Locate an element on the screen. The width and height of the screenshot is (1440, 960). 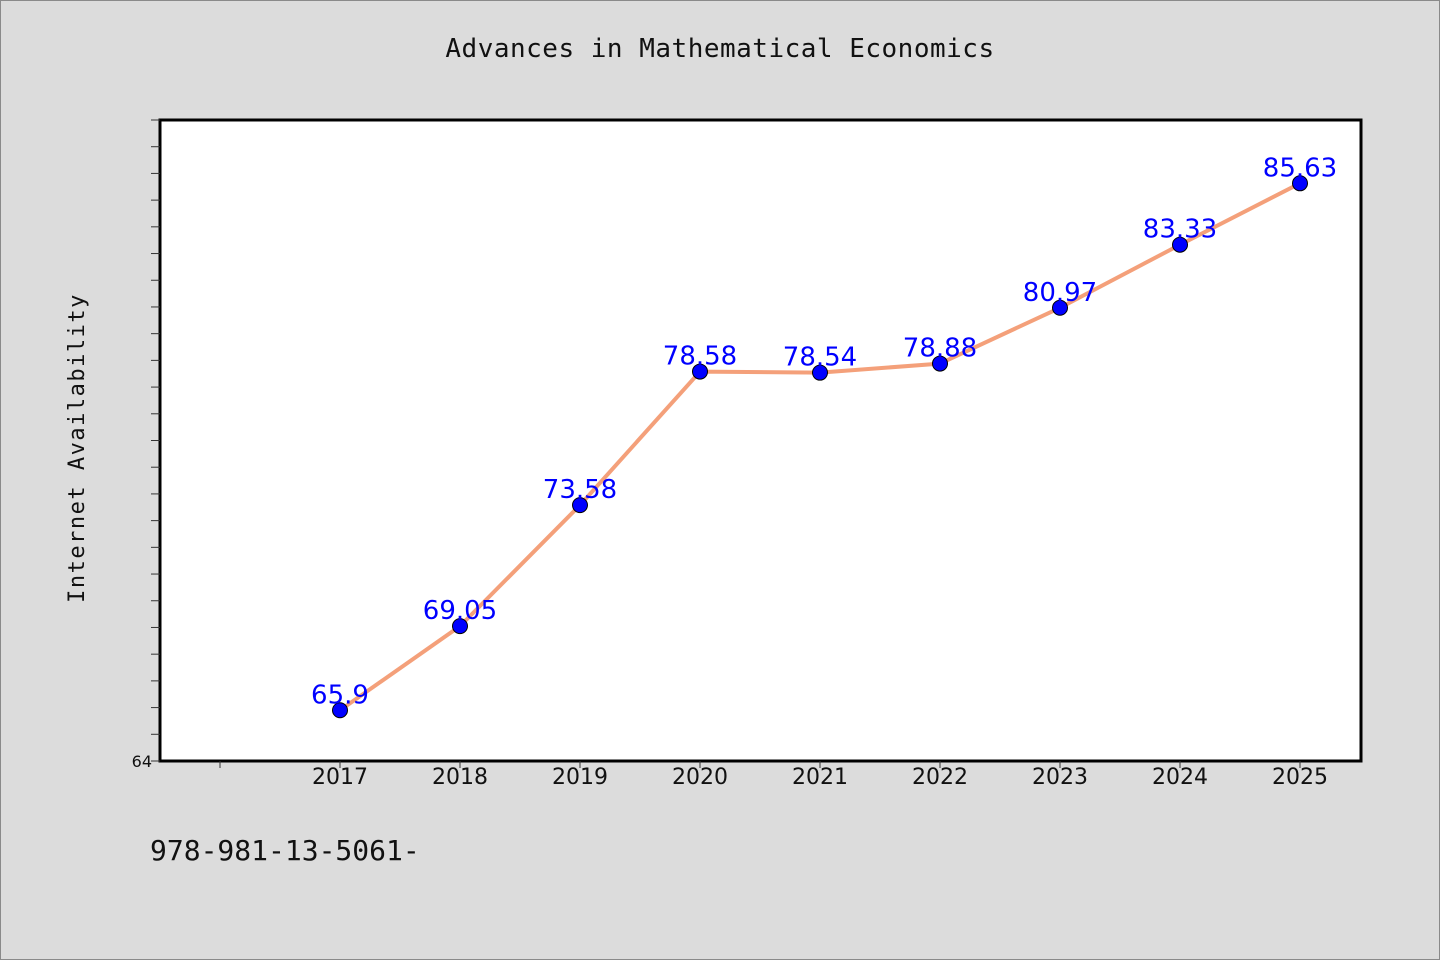
x-tick-label: 2022 is located at coordinates (940, 777).